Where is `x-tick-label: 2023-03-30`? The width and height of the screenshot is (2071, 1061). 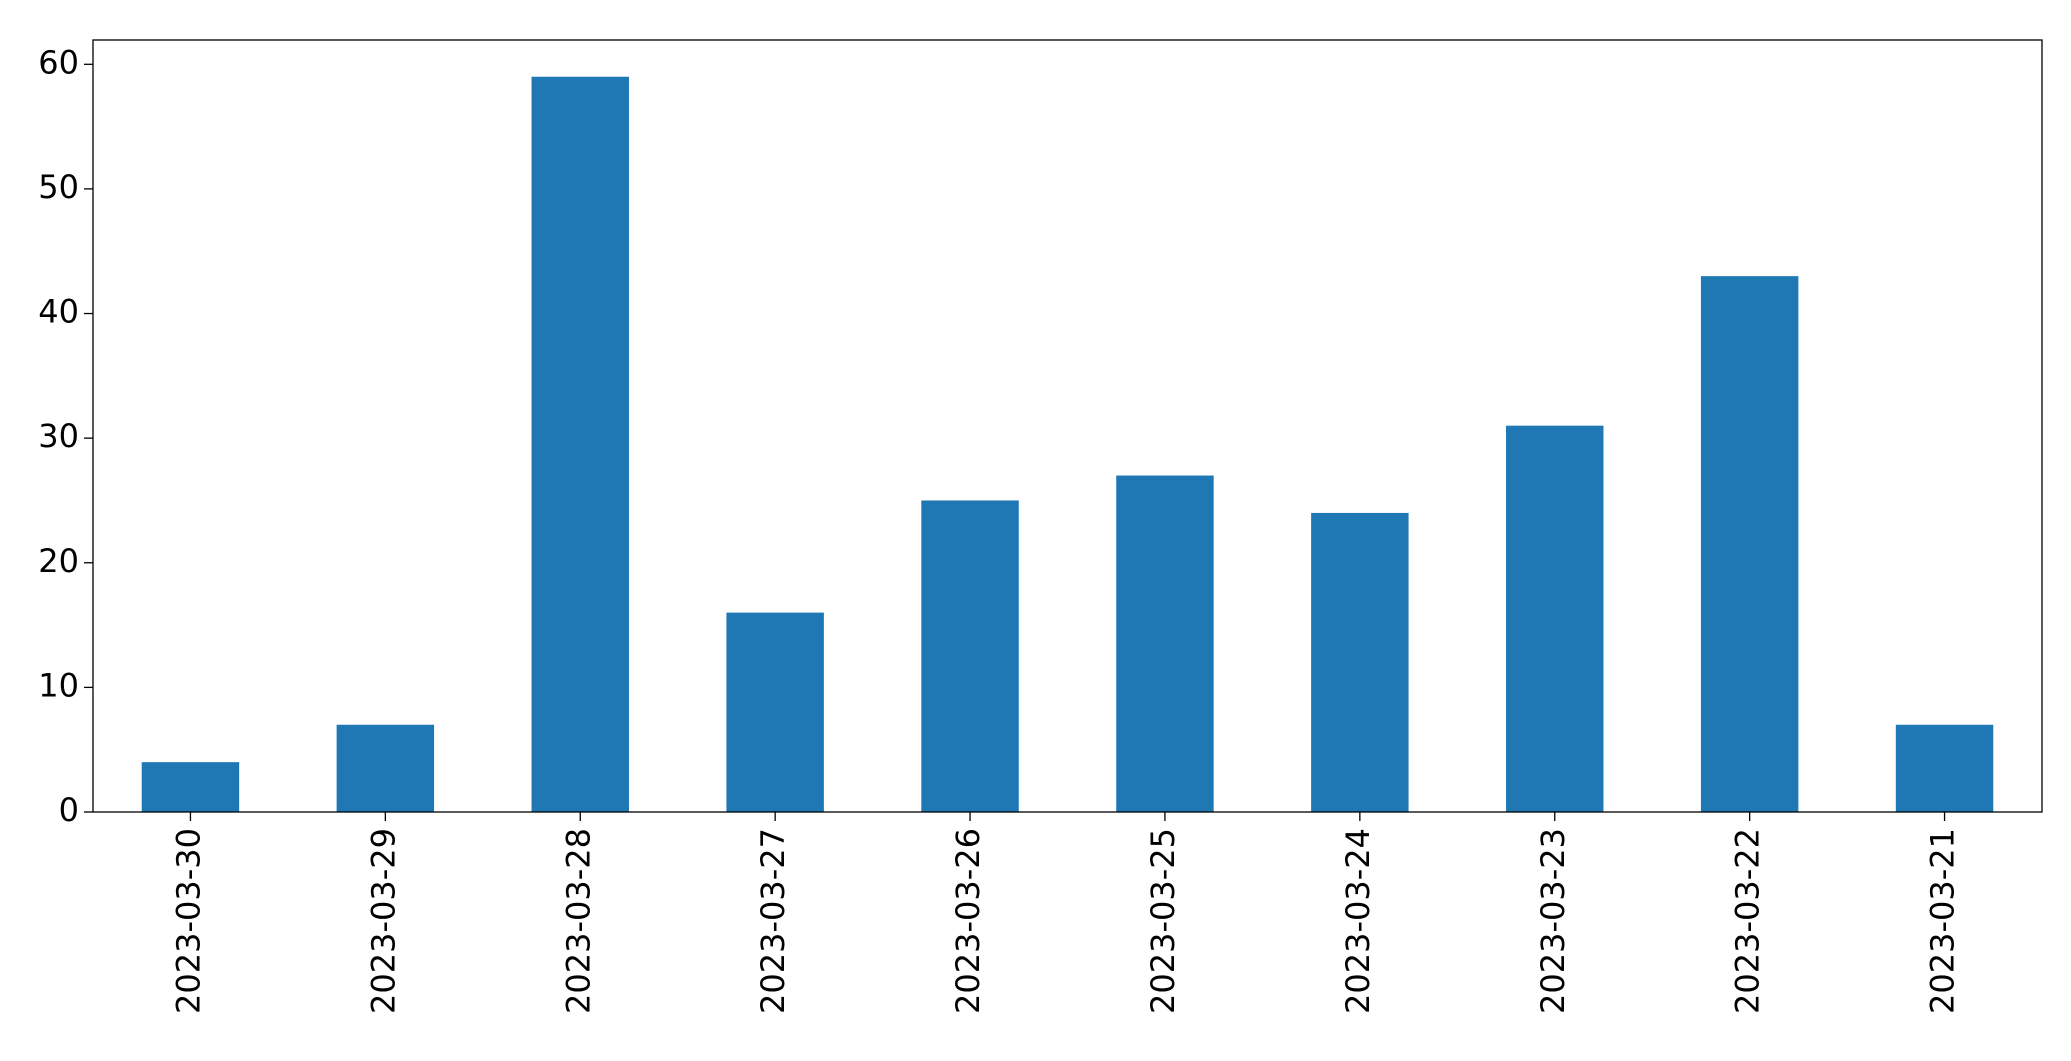
x-tick-label: 2023-03-30 is located at coordinates (188, 921).